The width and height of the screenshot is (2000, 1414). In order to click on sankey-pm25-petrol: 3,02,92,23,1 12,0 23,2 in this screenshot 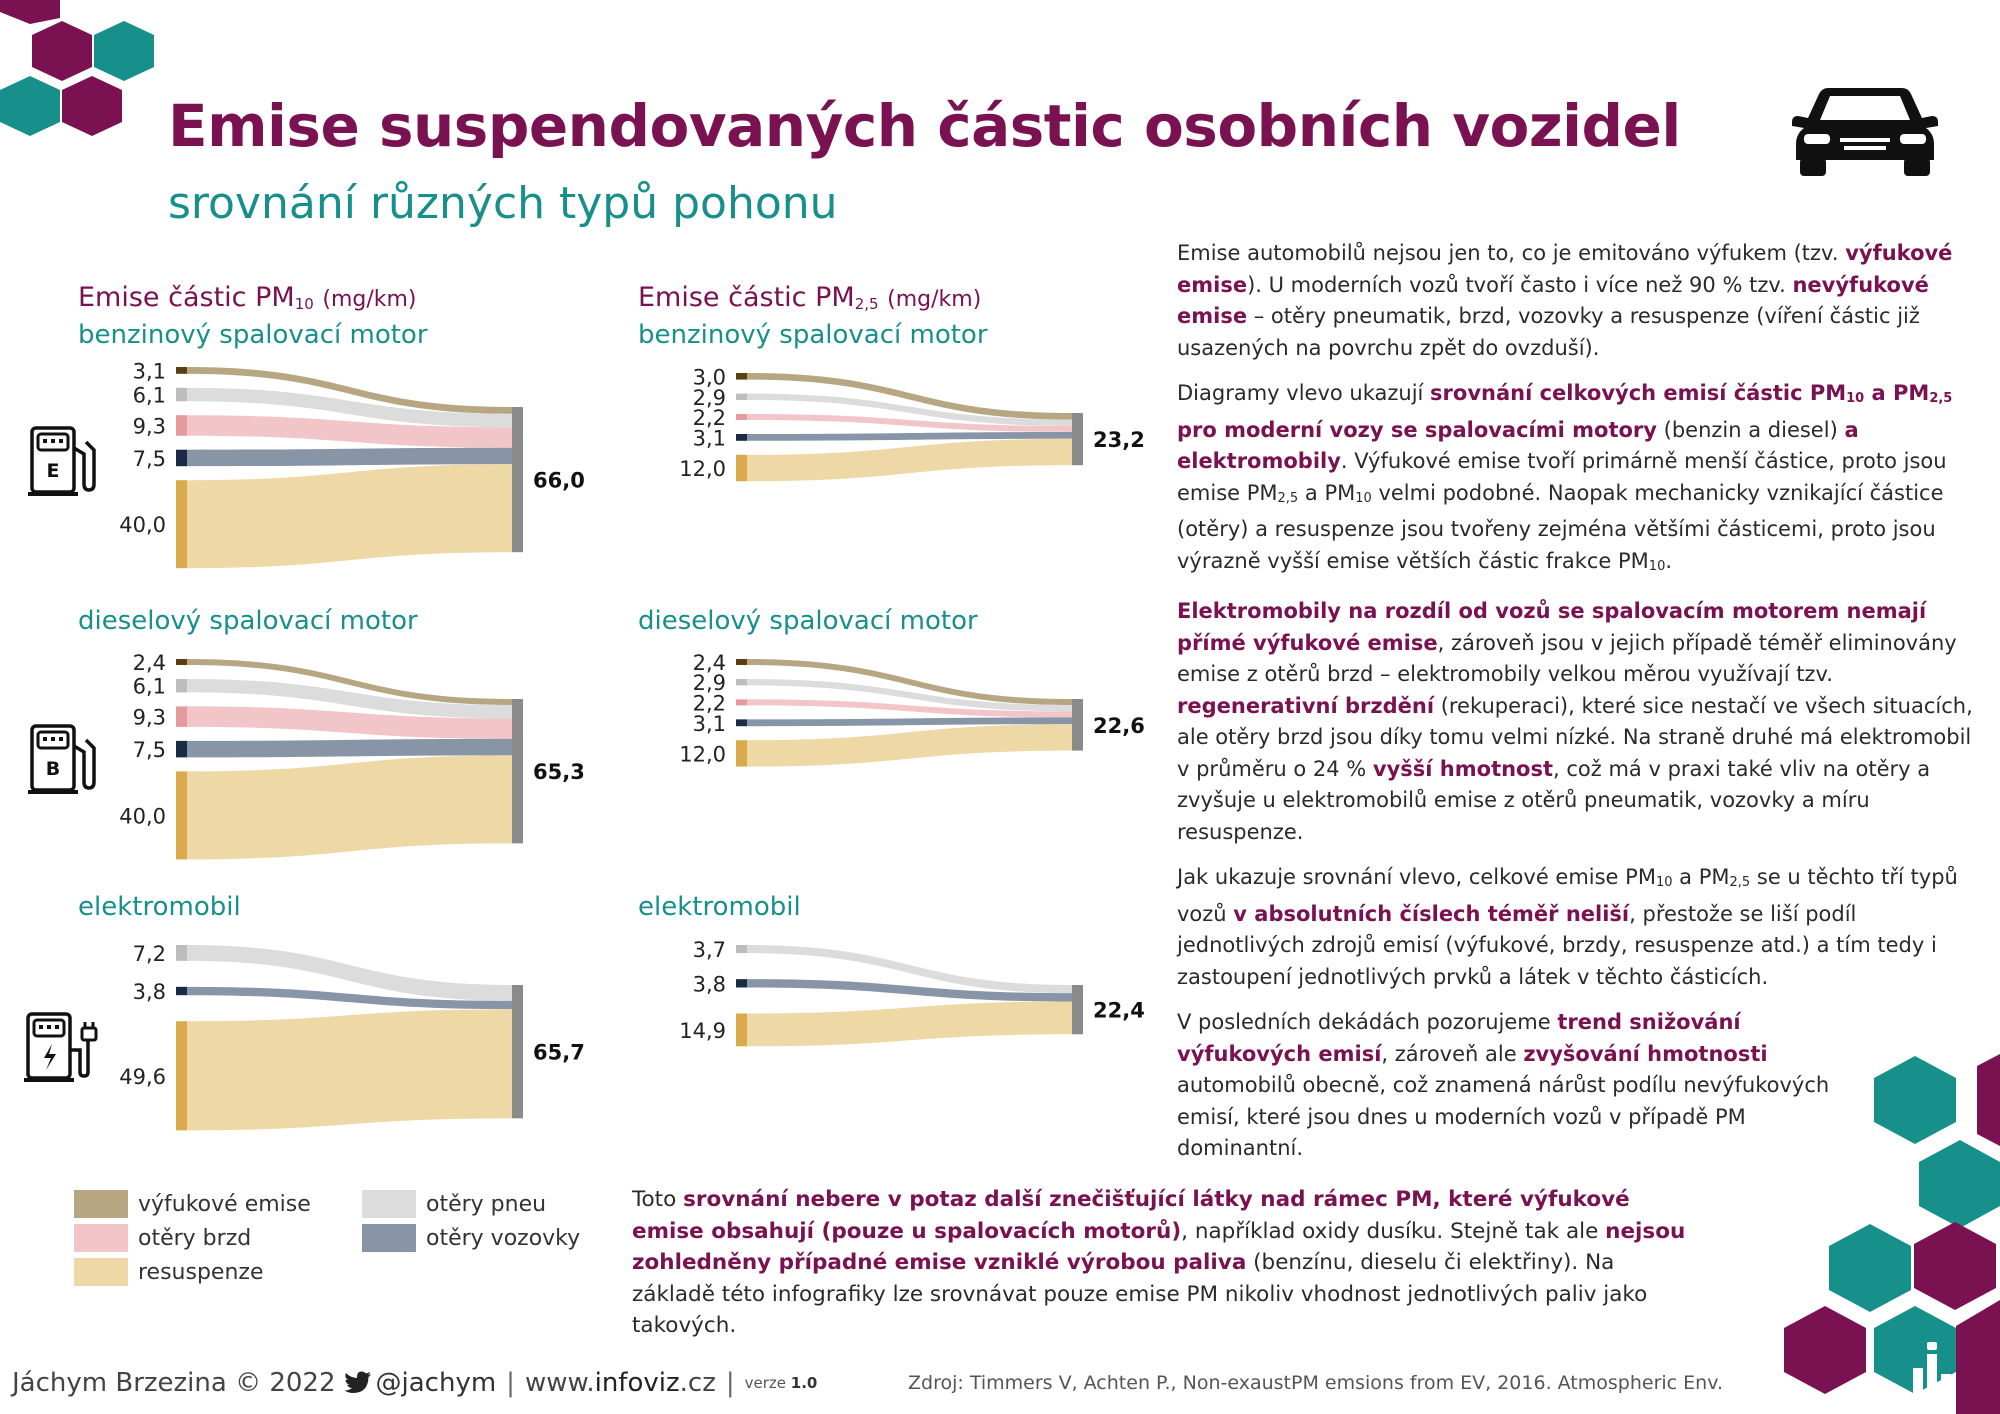, I will do `click(912, 423)`.